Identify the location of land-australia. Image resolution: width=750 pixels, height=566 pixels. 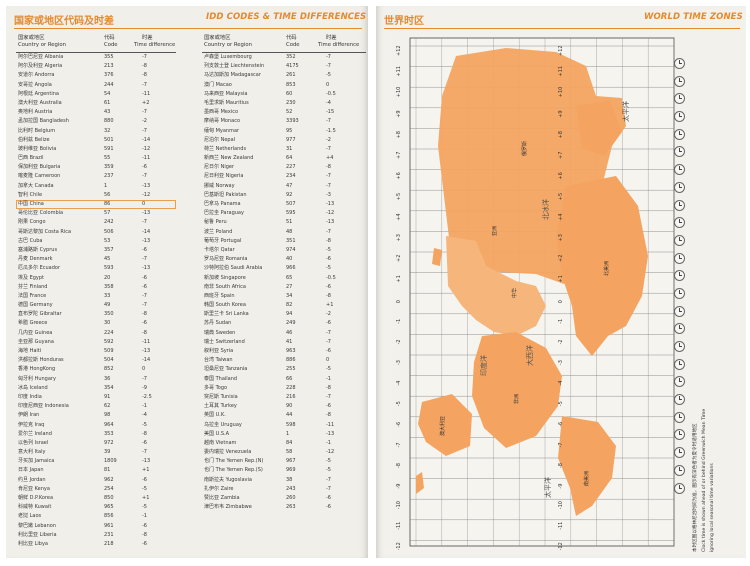
(445, 425).